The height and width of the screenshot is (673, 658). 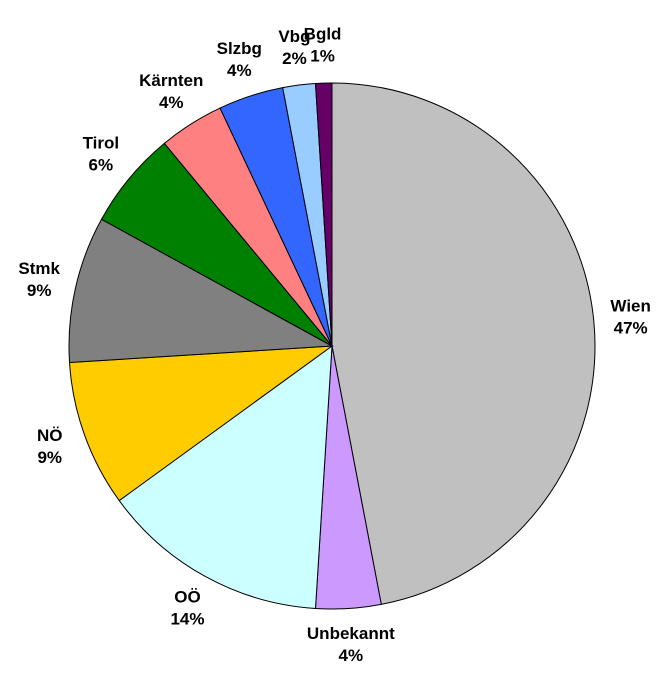 What do you see at coordinates (239, 48) in the screenshot?
I see `slice-label: Slzbg` at bounding box center [239, 48].